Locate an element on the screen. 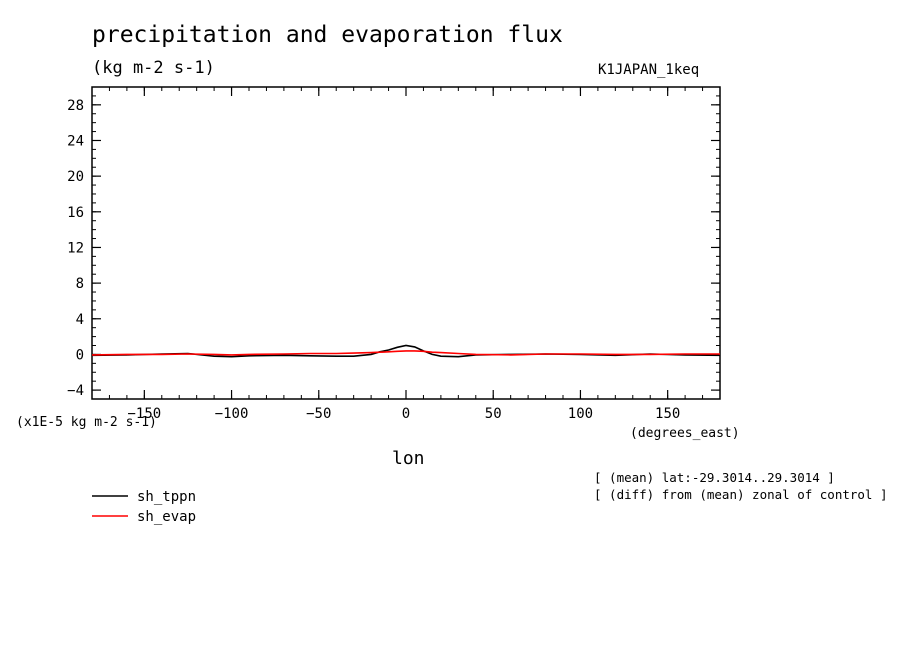 This screenshot has height=654, width=904. note-mean-lat: [ (mean) lat:-29.3014..29.3014 ] is located at coordinates (714, 477).